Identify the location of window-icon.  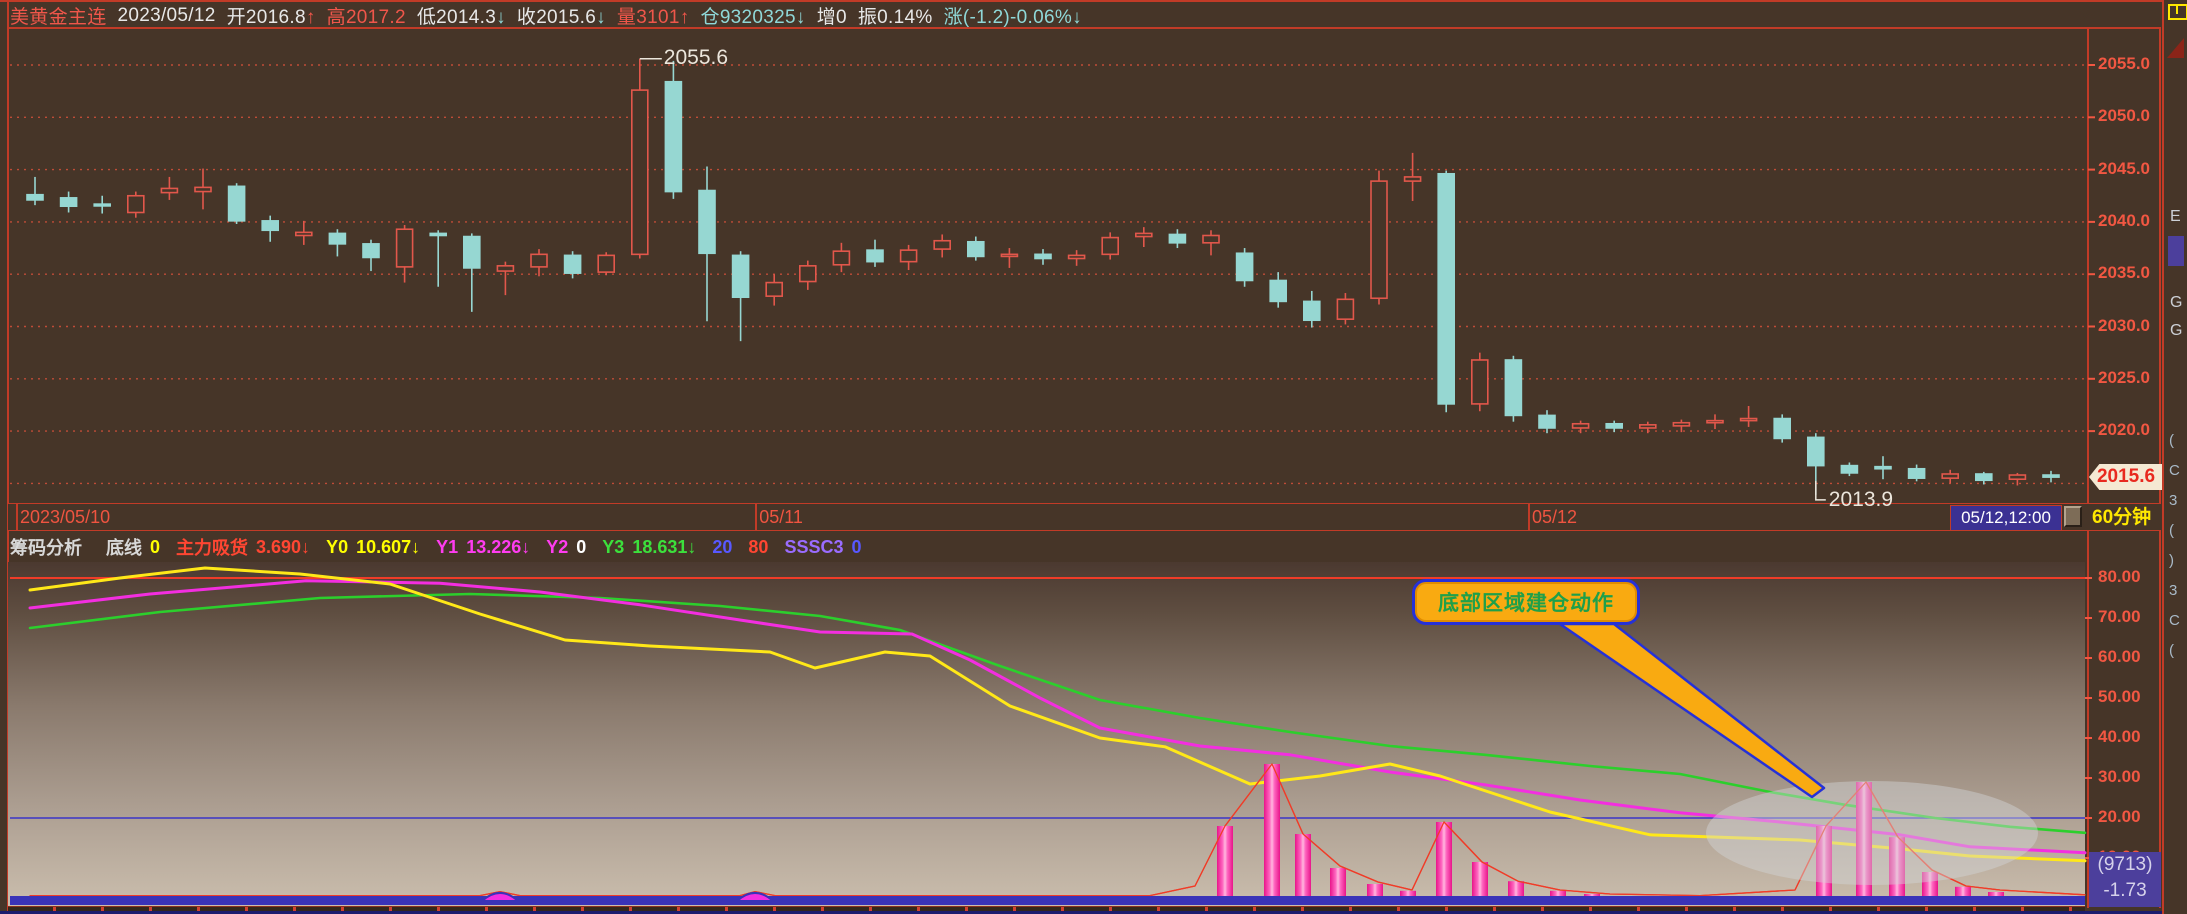
(2177, 12).